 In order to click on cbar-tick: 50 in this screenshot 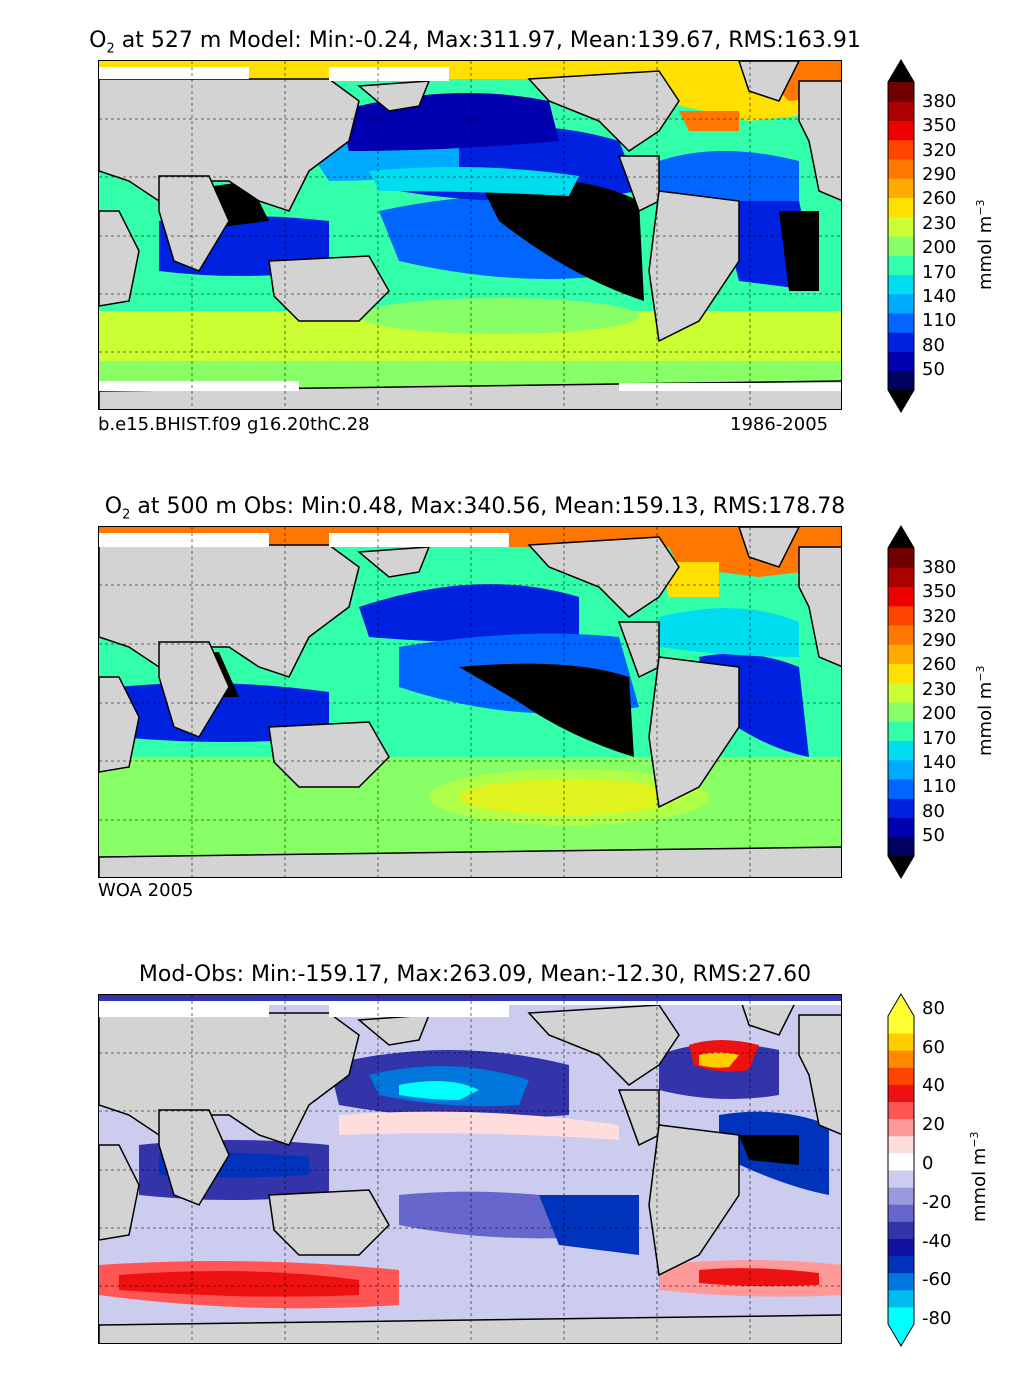, I will do `click(933, 369)`.